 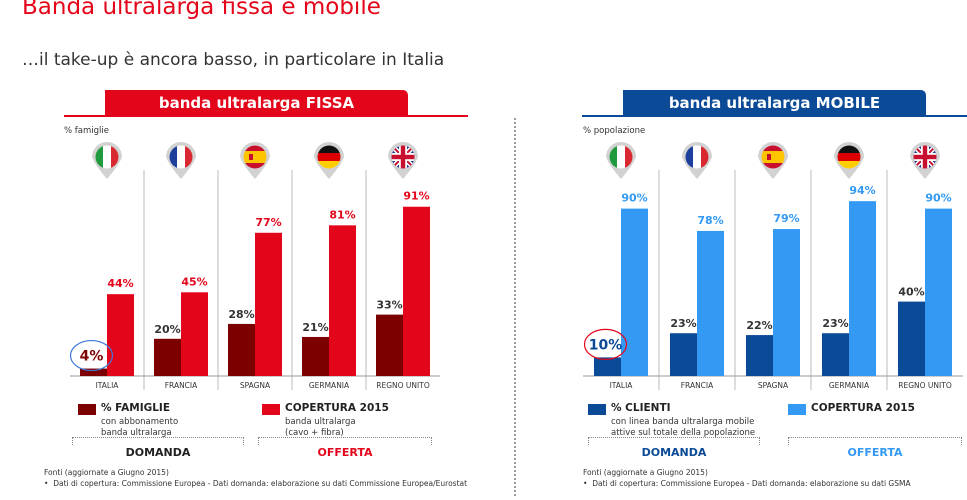 What do you see at coordinates (875, 441) in the screenshot?
I see `group-bracket-offerta-mobile` at bounding box center [875, 441].